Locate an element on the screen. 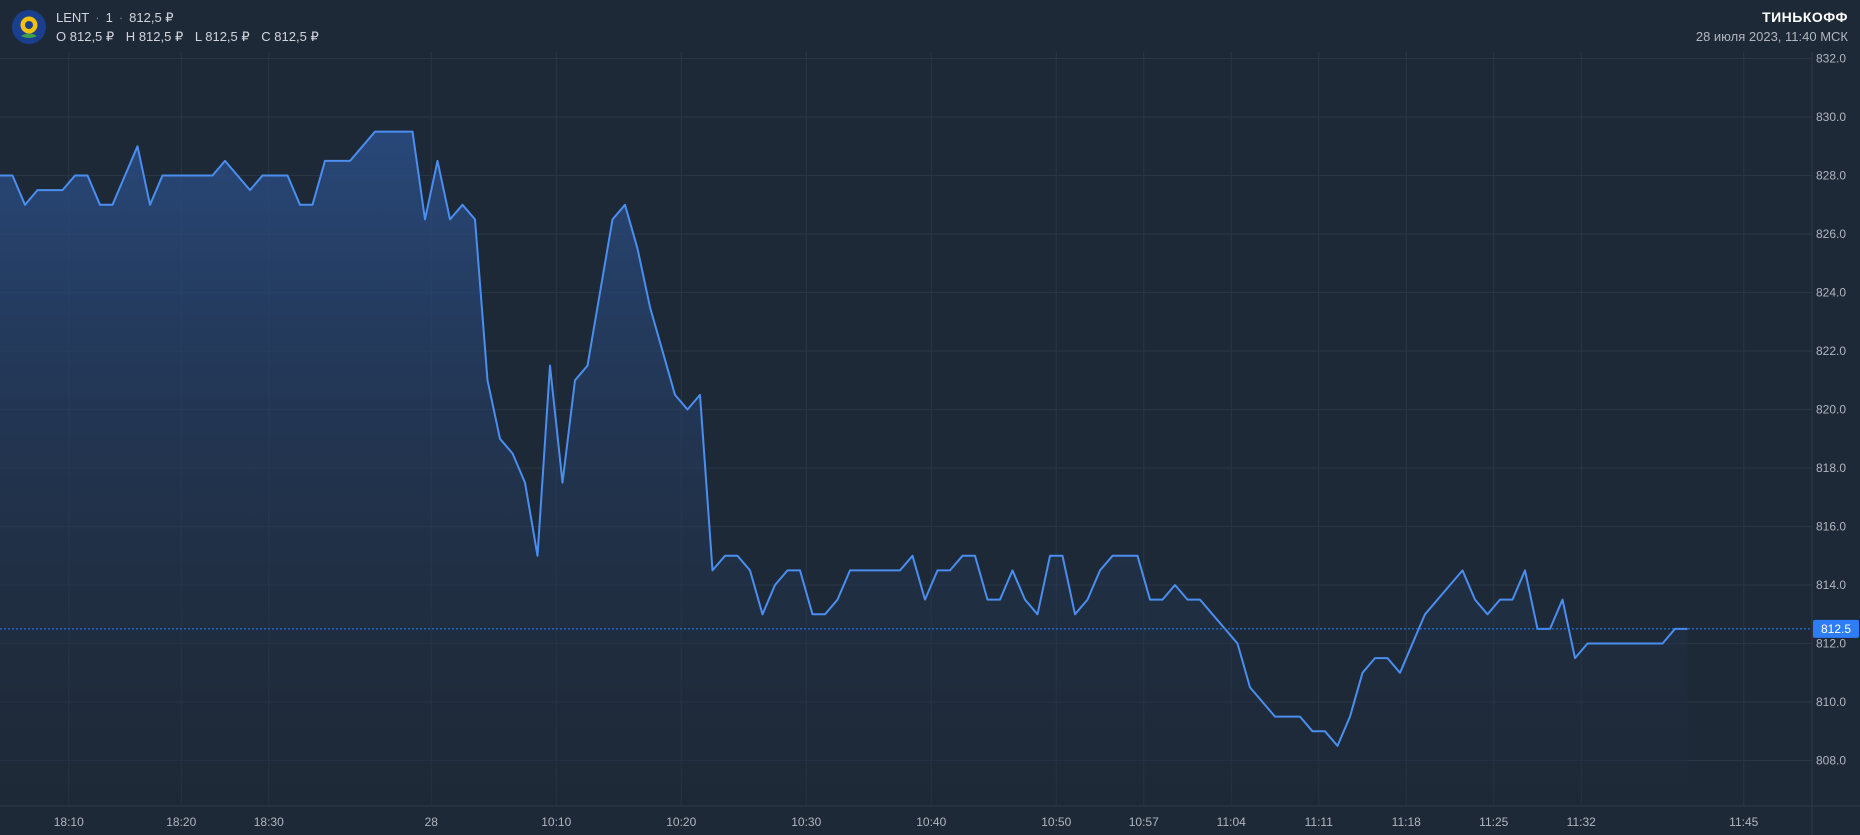 This screenshot has height=835, width=1860. x-tick-label: 18:10 is located at coordinates (69, 822).